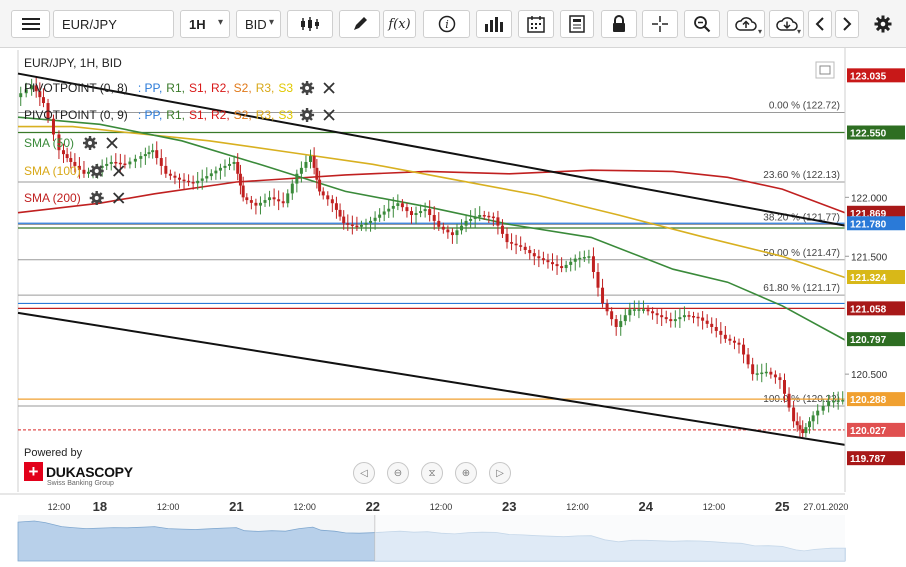 The image size is (906, 567). I want to click on triangle-left-icon: ◁, so click(364, 473).